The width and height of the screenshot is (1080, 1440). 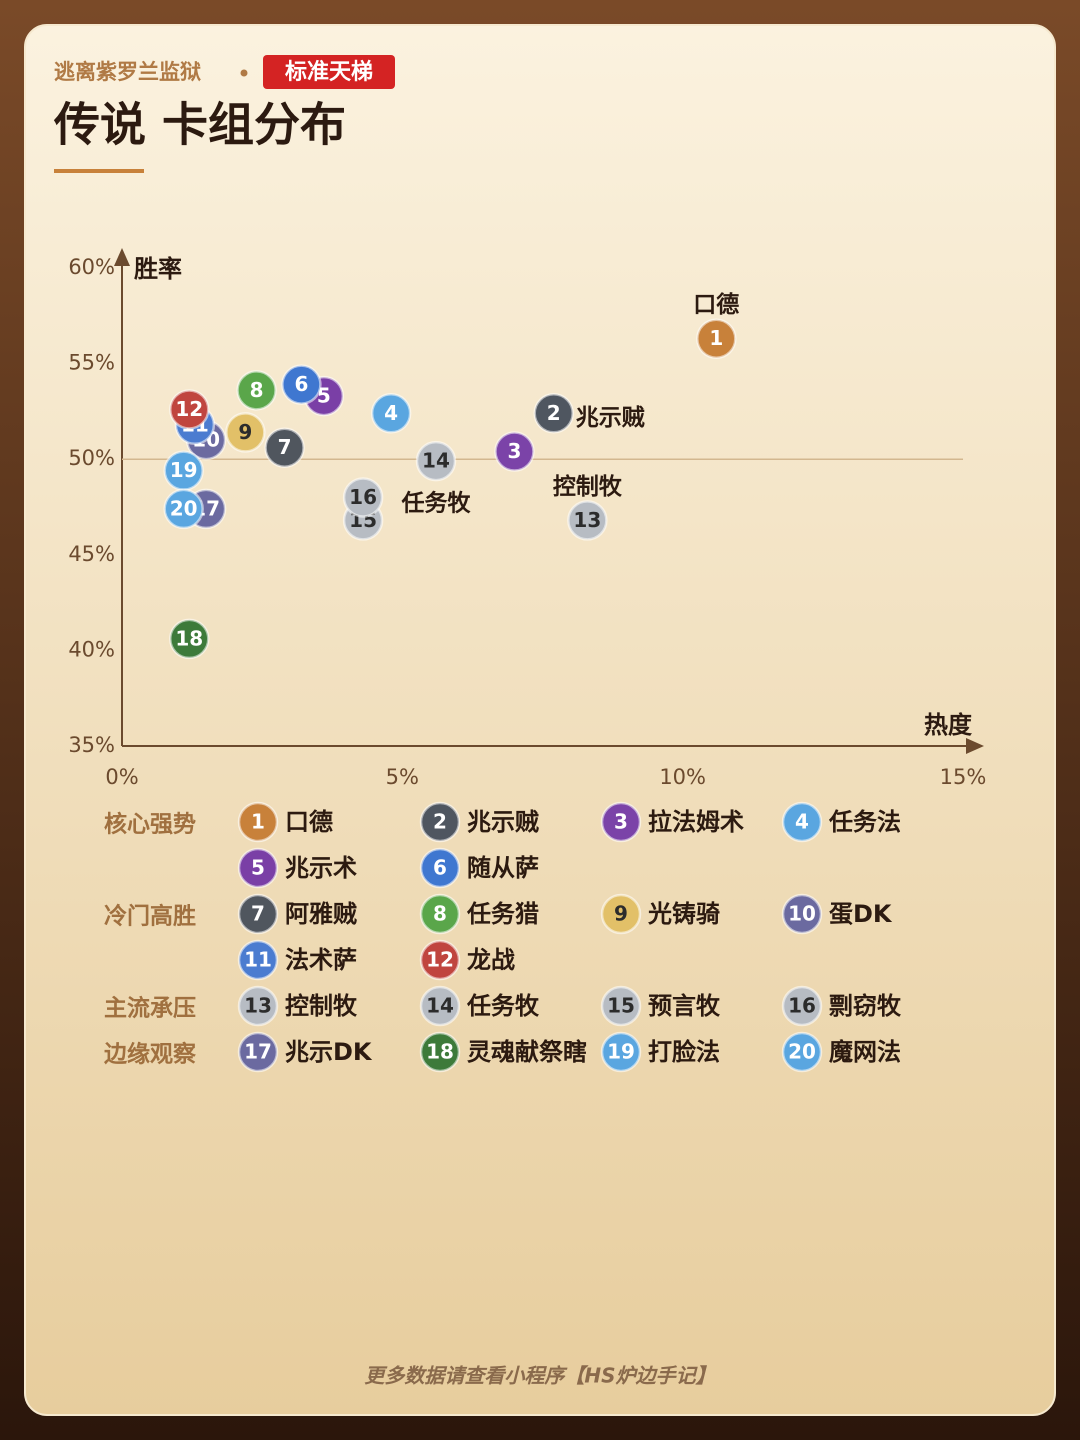 I want to click on legend-group: 主流承压, so click(x=150, y=1008).